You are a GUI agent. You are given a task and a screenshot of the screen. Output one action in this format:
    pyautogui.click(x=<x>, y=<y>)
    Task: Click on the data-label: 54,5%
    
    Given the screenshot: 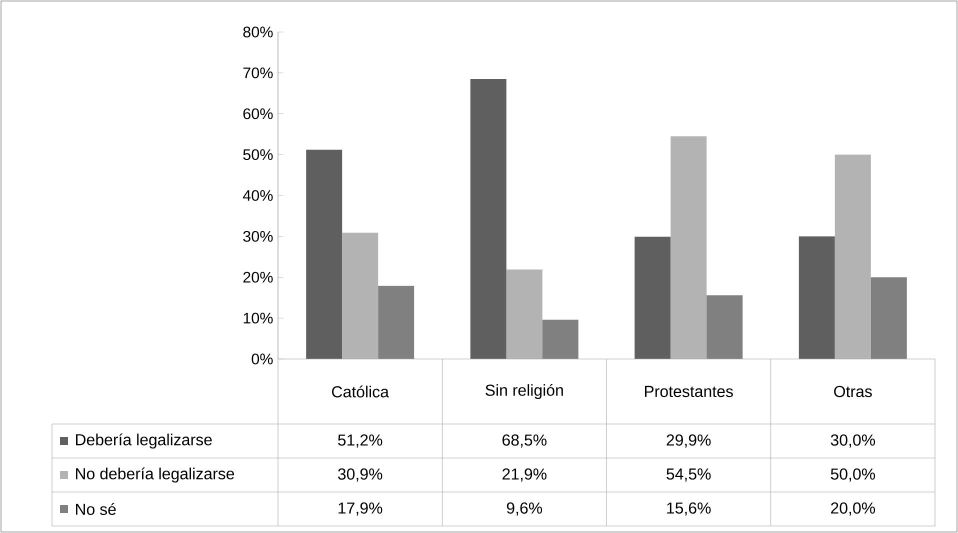 What is the action you would take?
    pyautogui.click(x=688, y=475)
    